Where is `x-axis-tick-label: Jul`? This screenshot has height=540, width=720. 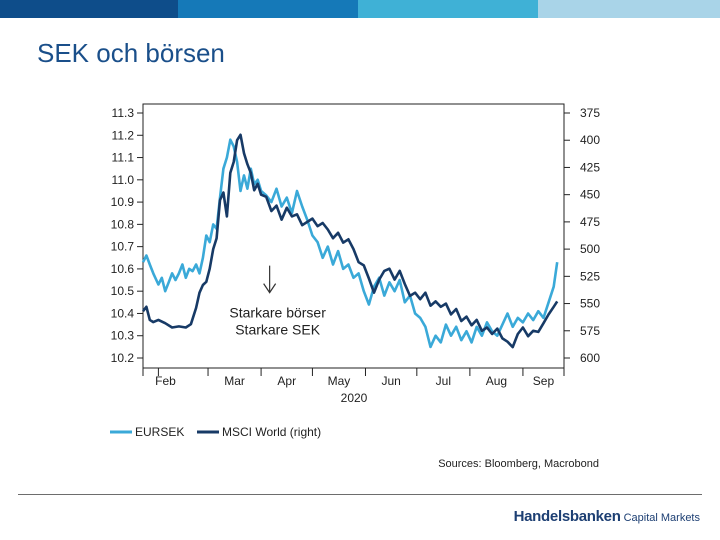 x-axis-tick-label: Jul is located at coordinates (443, 381).